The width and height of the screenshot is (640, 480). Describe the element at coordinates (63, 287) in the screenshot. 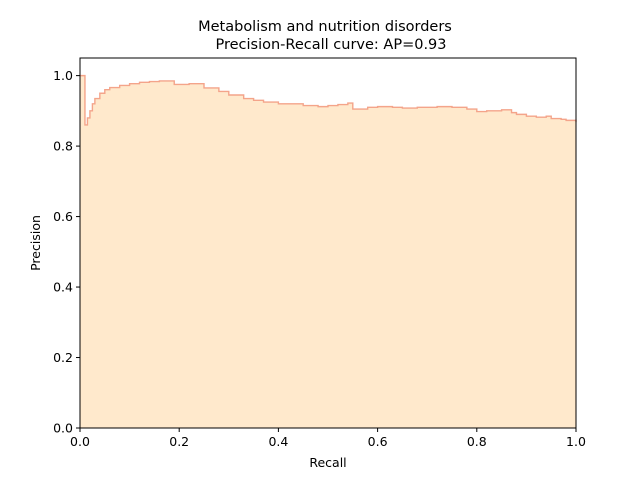

I see `y-tick-label: 0.4` at that location.